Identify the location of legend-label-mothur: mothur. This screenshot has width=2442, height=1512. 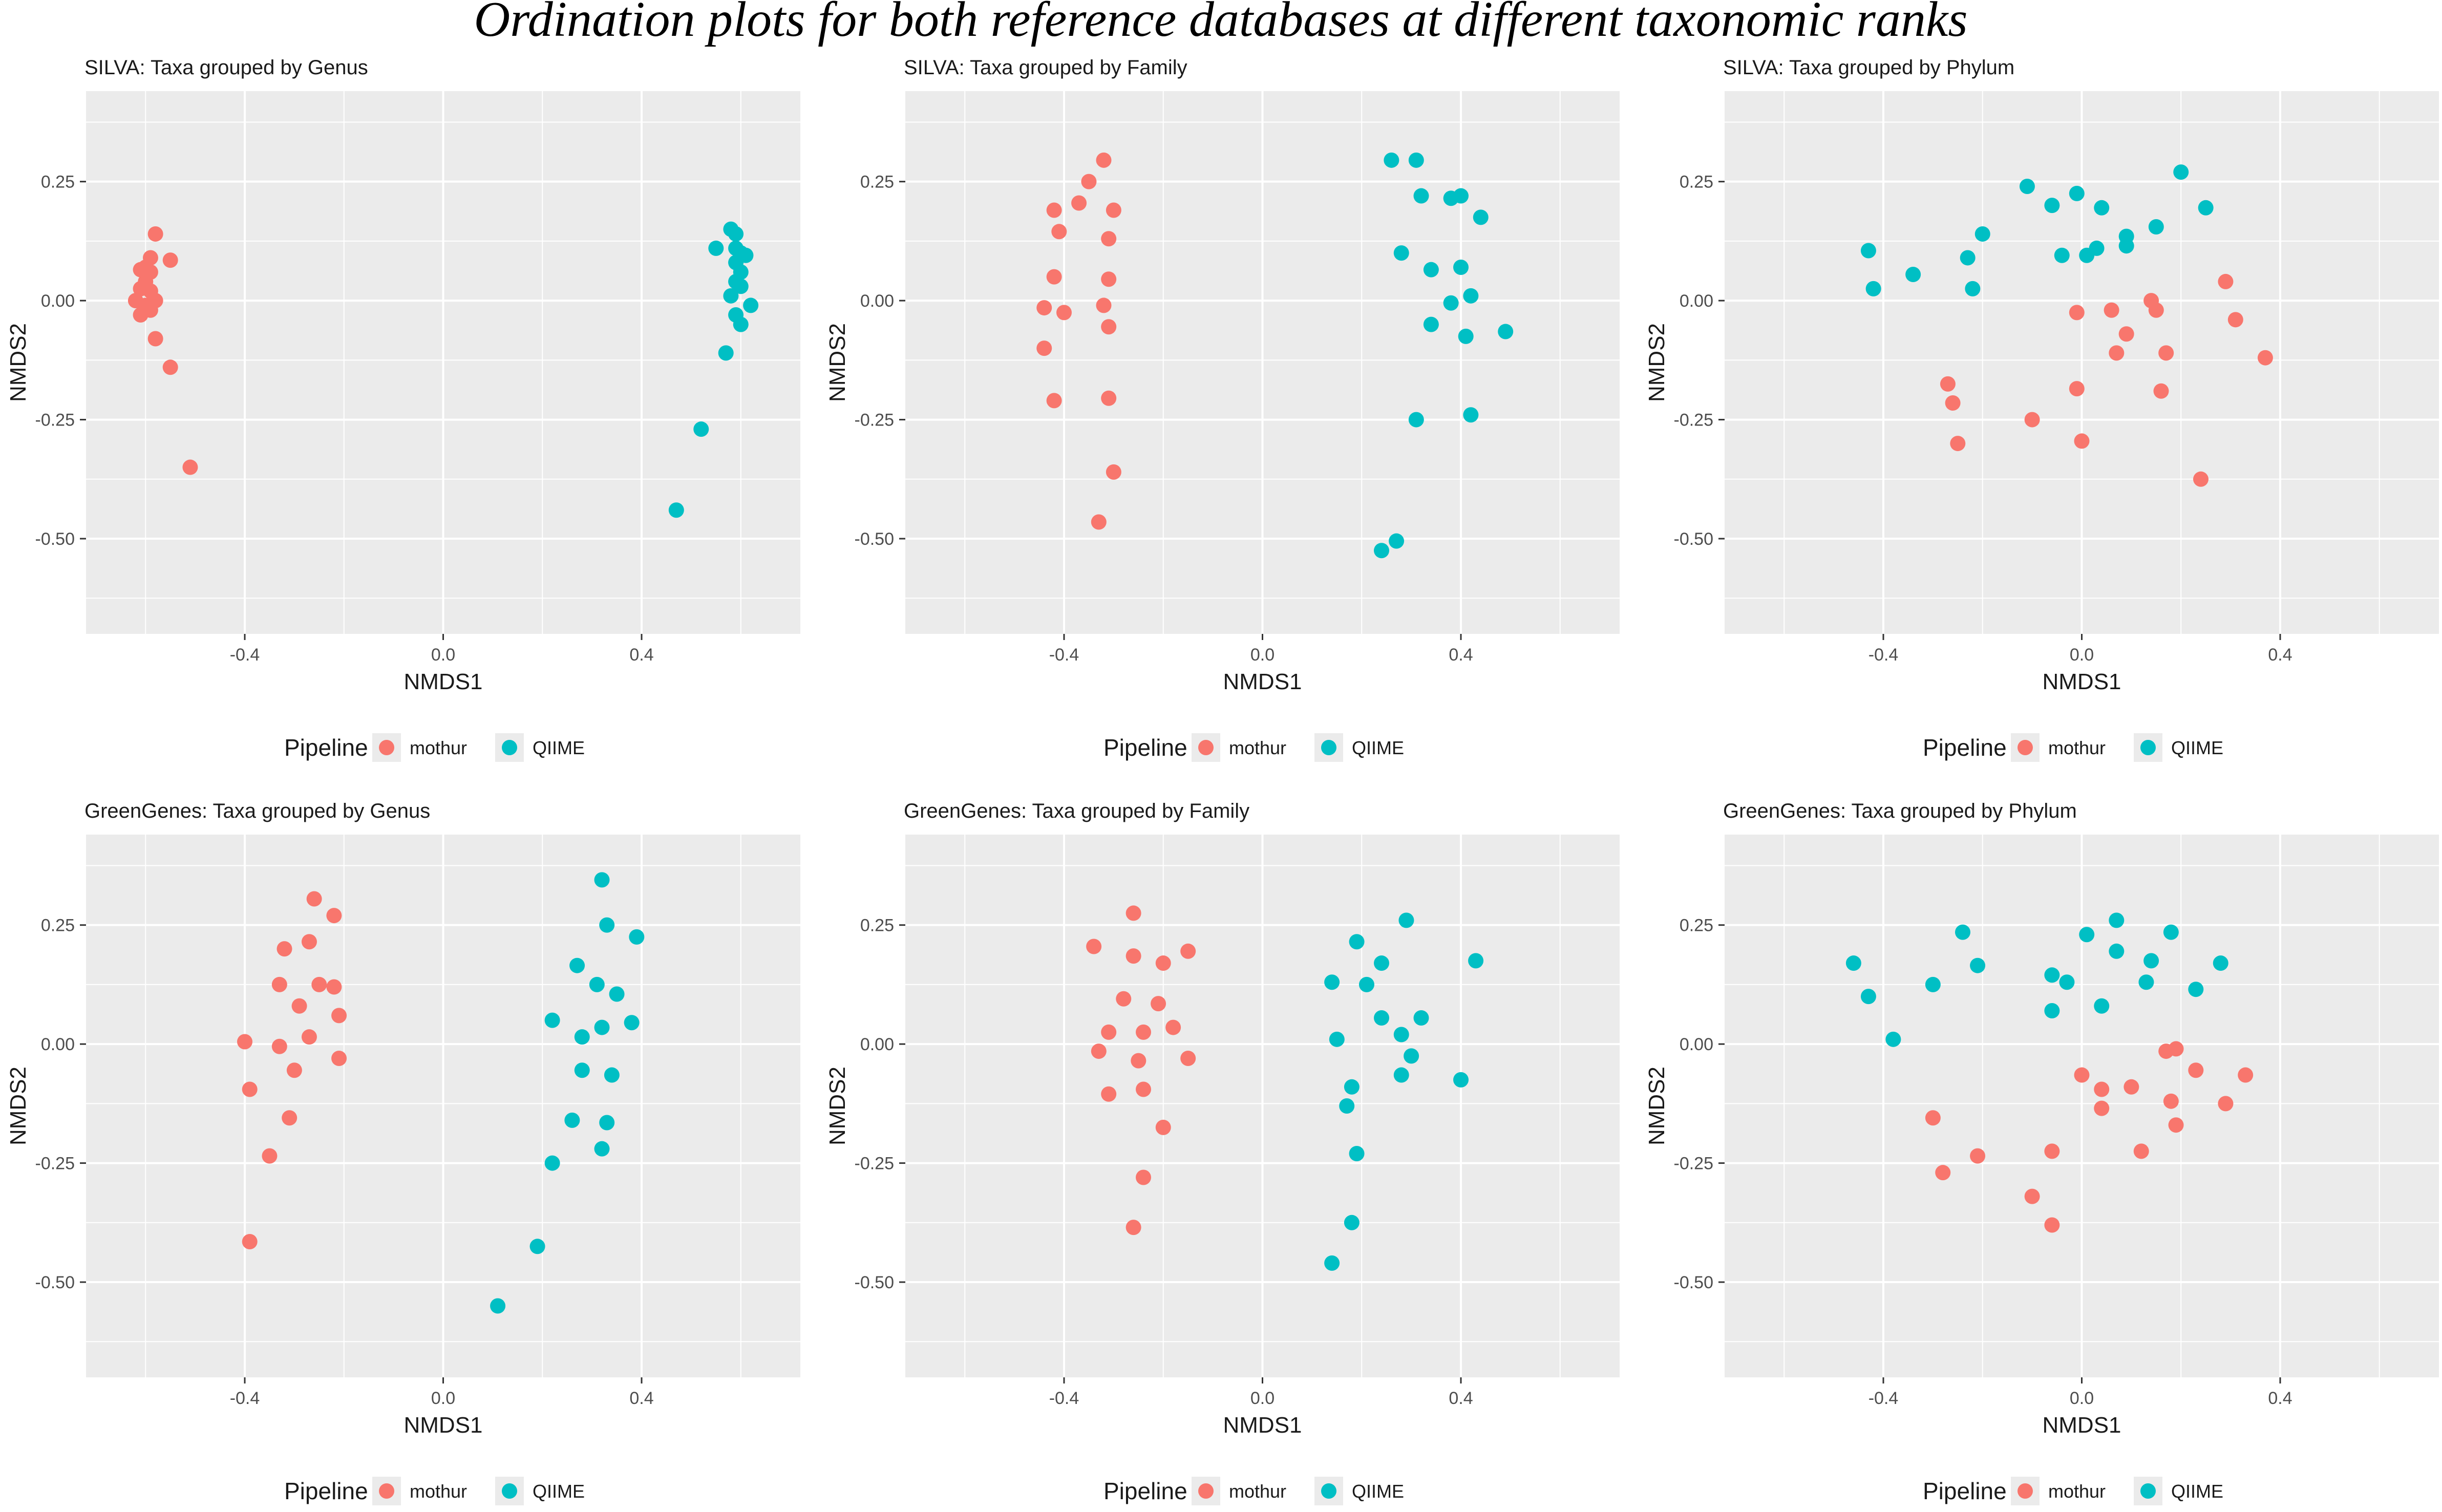
(1257, 747).